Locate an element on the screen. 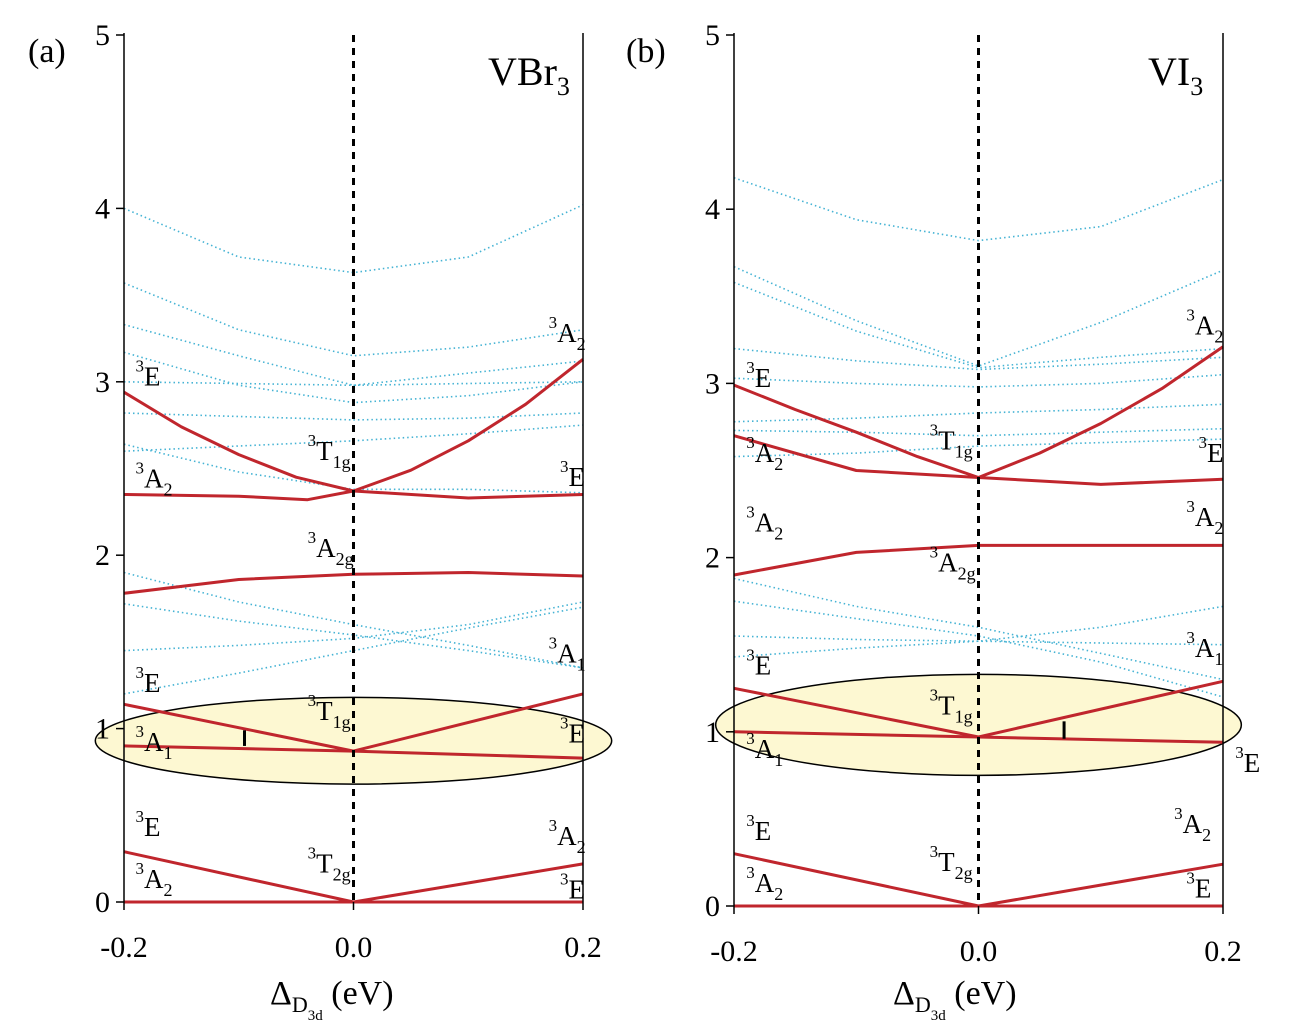 The height and width of the screenshot is (1035, 1300). level-dotted-dot-top is located at coordinates (978, 209).